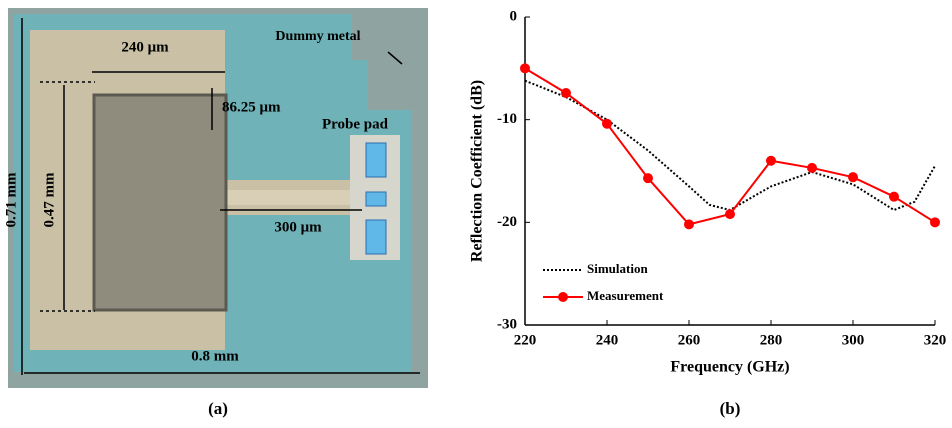 This screenshot has height=428, width=952. I want to click on x-tick-label: 240, so click(607, 340).